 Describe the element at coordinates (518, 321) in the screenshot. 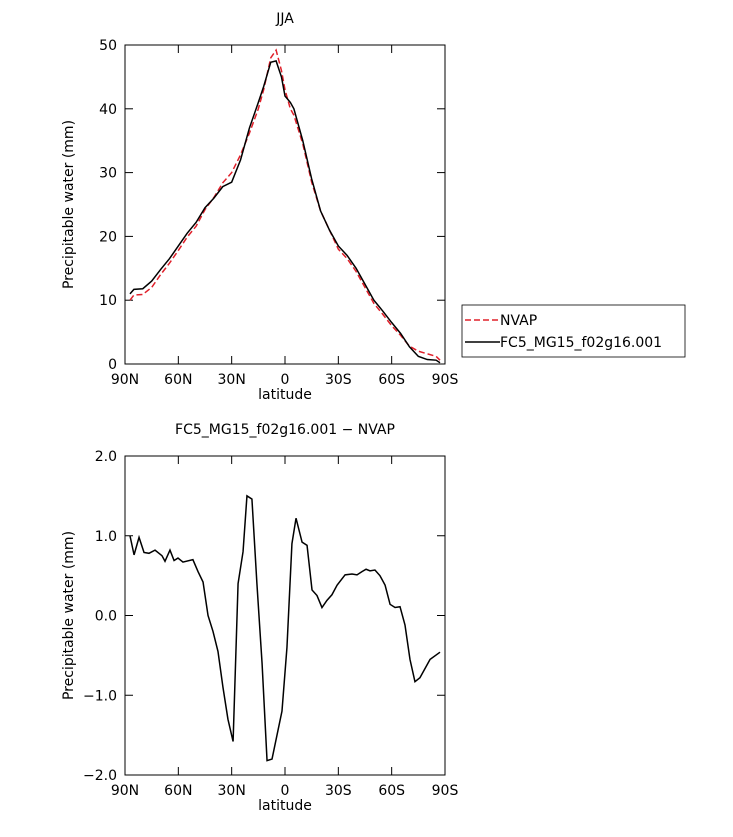

I see `legend-label: NVAP` at that location.